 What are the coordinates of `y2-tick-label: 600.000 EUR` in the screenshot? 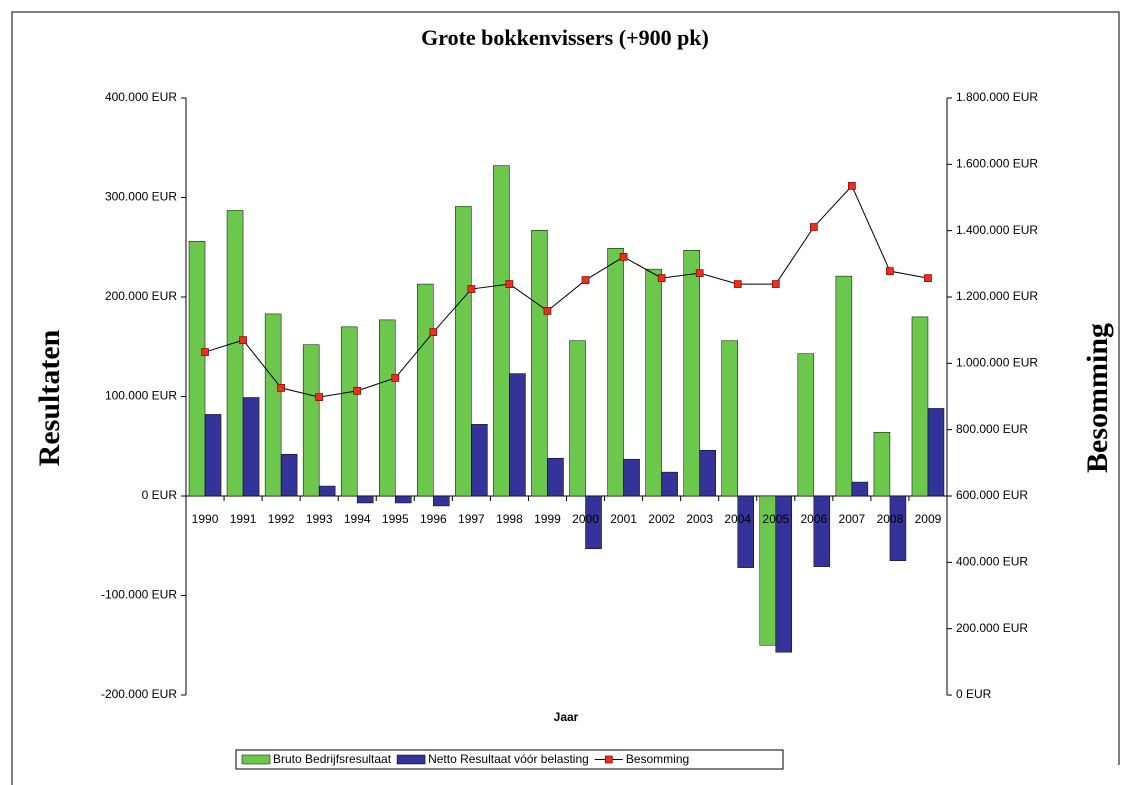 It's located at (992, 495).